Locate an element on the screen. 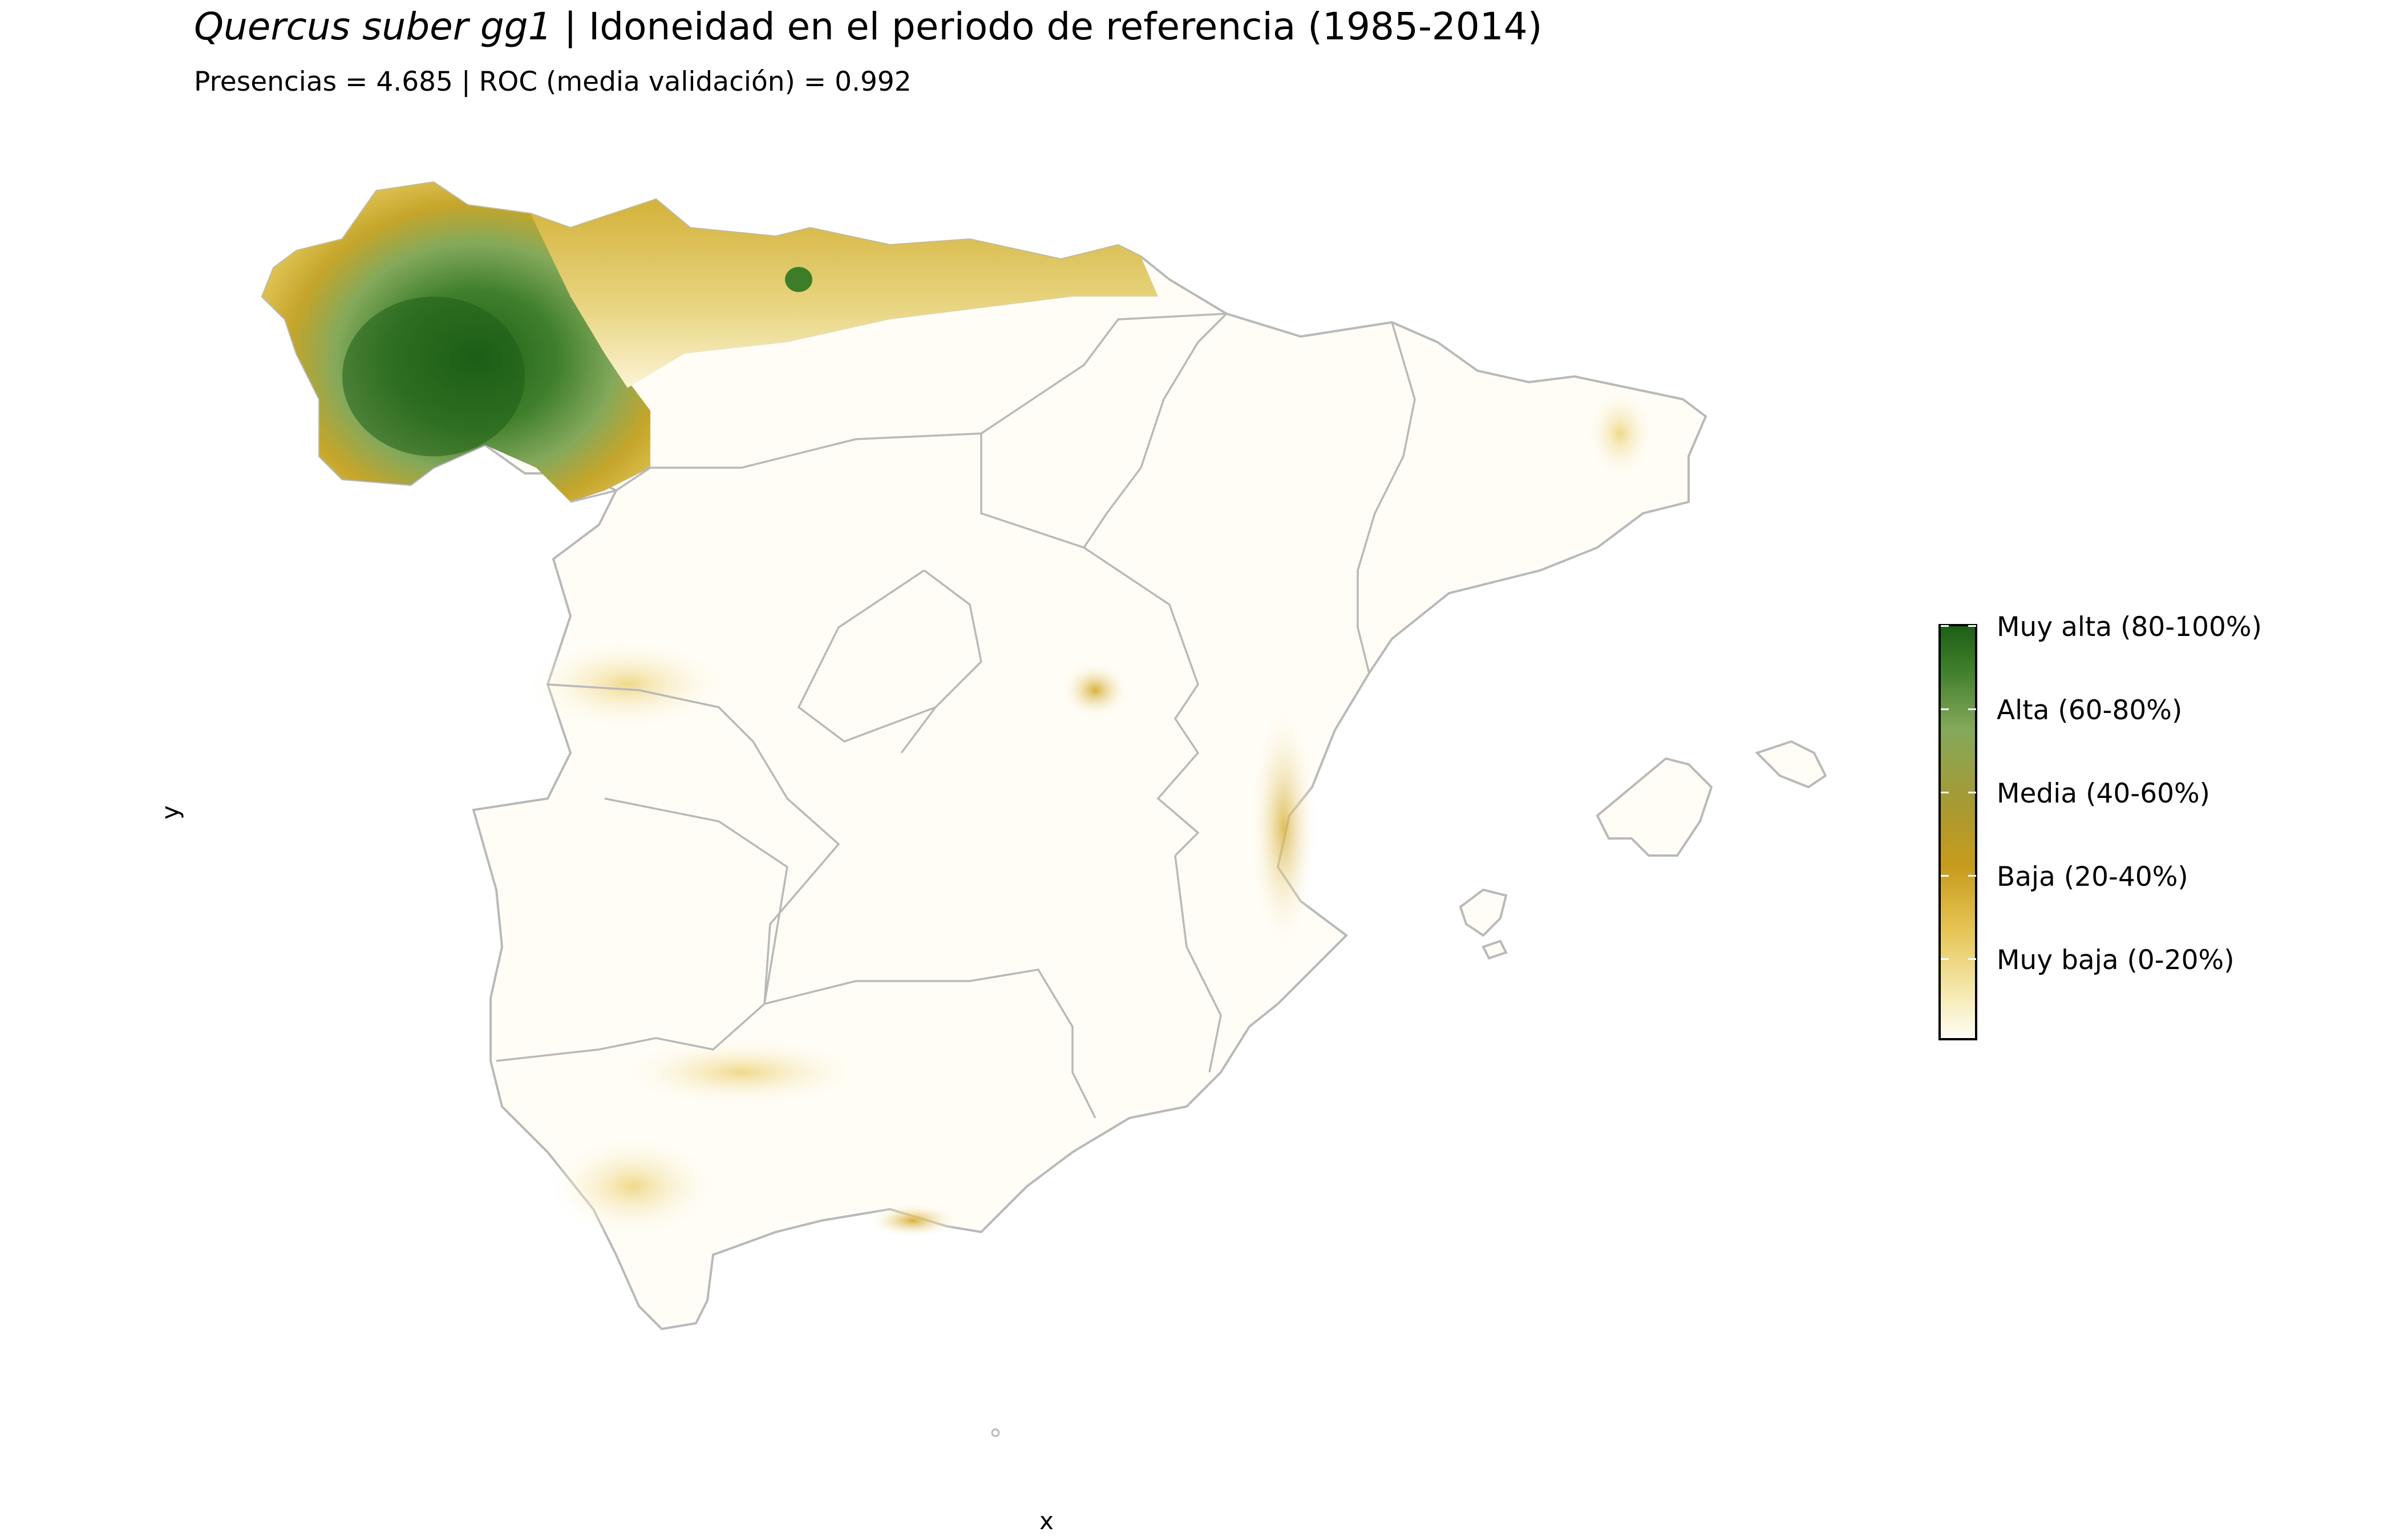 The height and width of the screenshot is (1540, 2396). west-central is located at coordinates (627, 685).